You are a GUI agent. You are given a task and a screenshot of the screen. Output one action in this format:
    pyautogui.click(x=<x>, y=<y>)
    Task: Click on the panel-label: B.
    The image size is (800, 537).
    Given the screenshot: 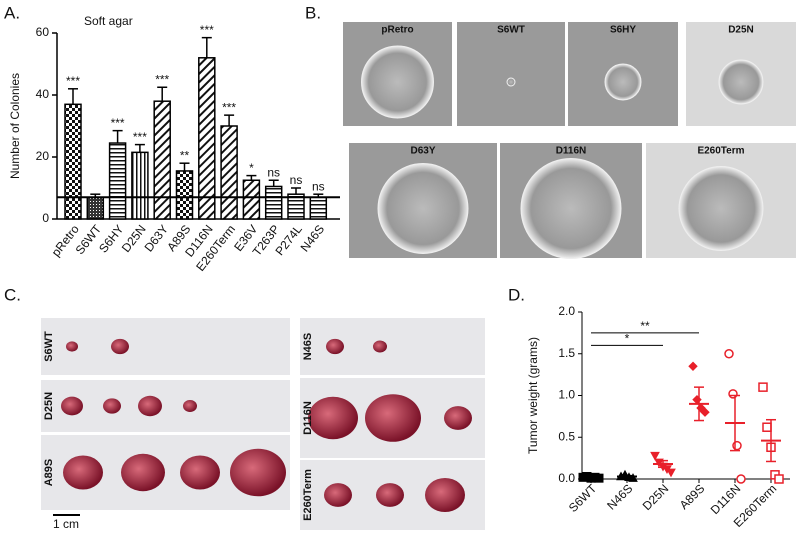 What is the action you would take?
    pyautogui.click(x=313, y=12)
    